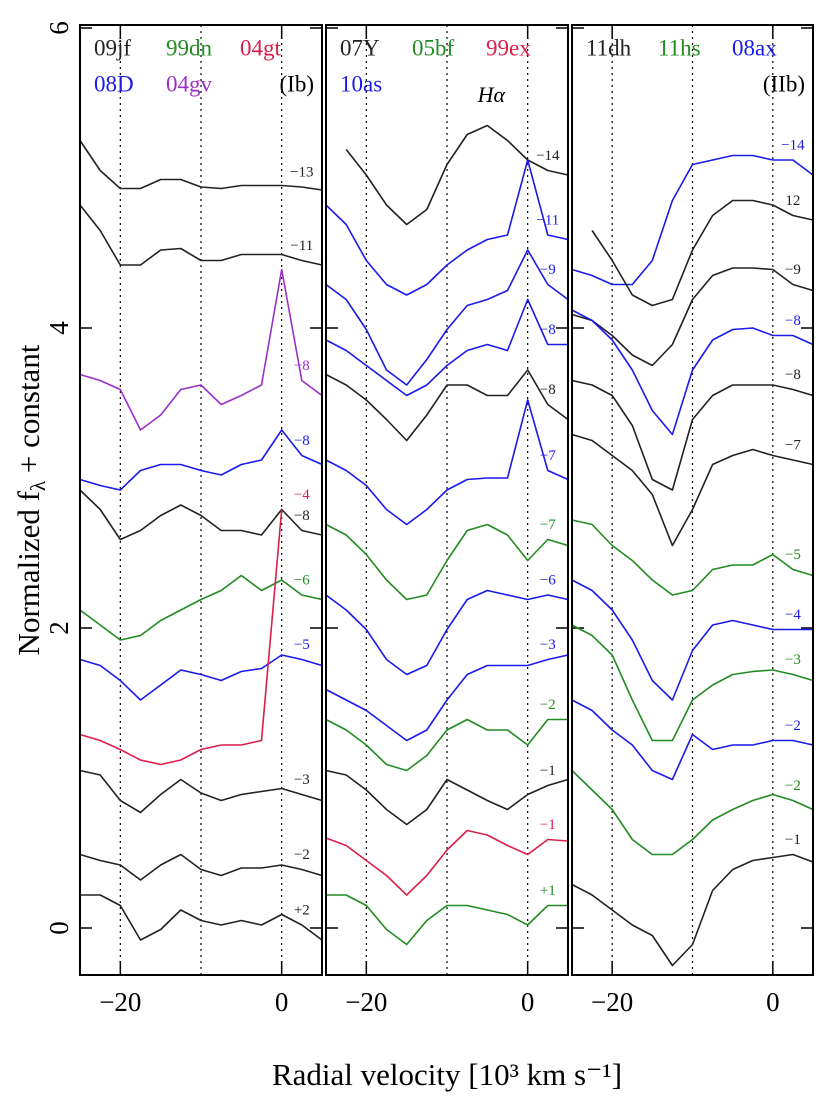 Image resolution: width=830 pixels, height=1106 pixels. What do you see at coordinates (754, 47) in the screenshot?
I see `legend-entry: 08ax` at bounding box center [754, 47].